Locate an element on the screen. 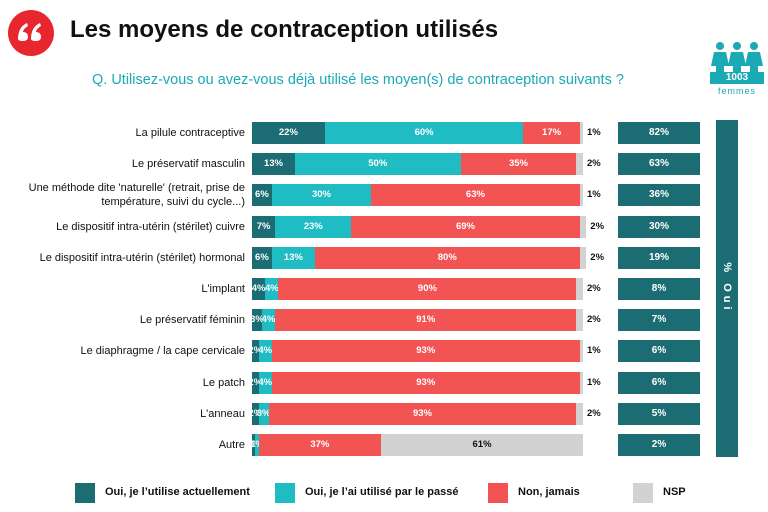 Image resolution: width=768 pixels, height=512 pixels. value-label: 3% is located at coordinates (257, 320).